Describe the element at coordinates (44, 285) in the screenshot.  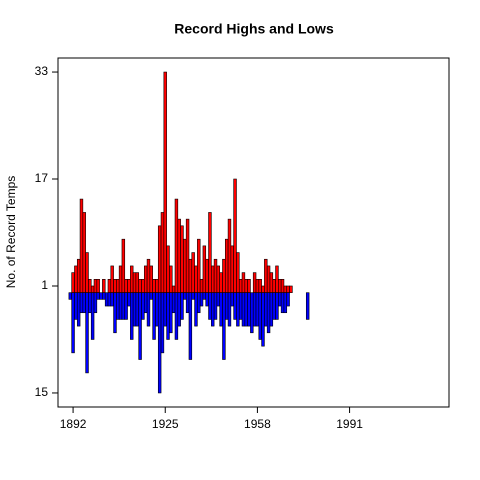
I see `y-tick-label: 1` at that location.